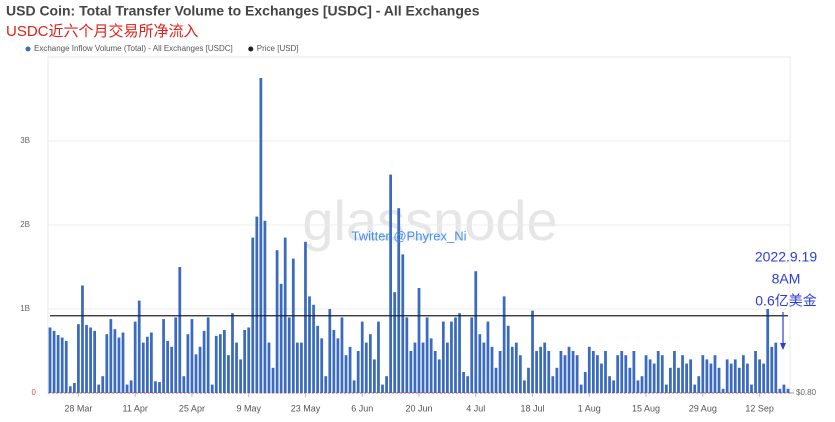 The width and height of the screenshot is (835, 422). I want to click on y-tick-label: 1B, so click(25, 308).